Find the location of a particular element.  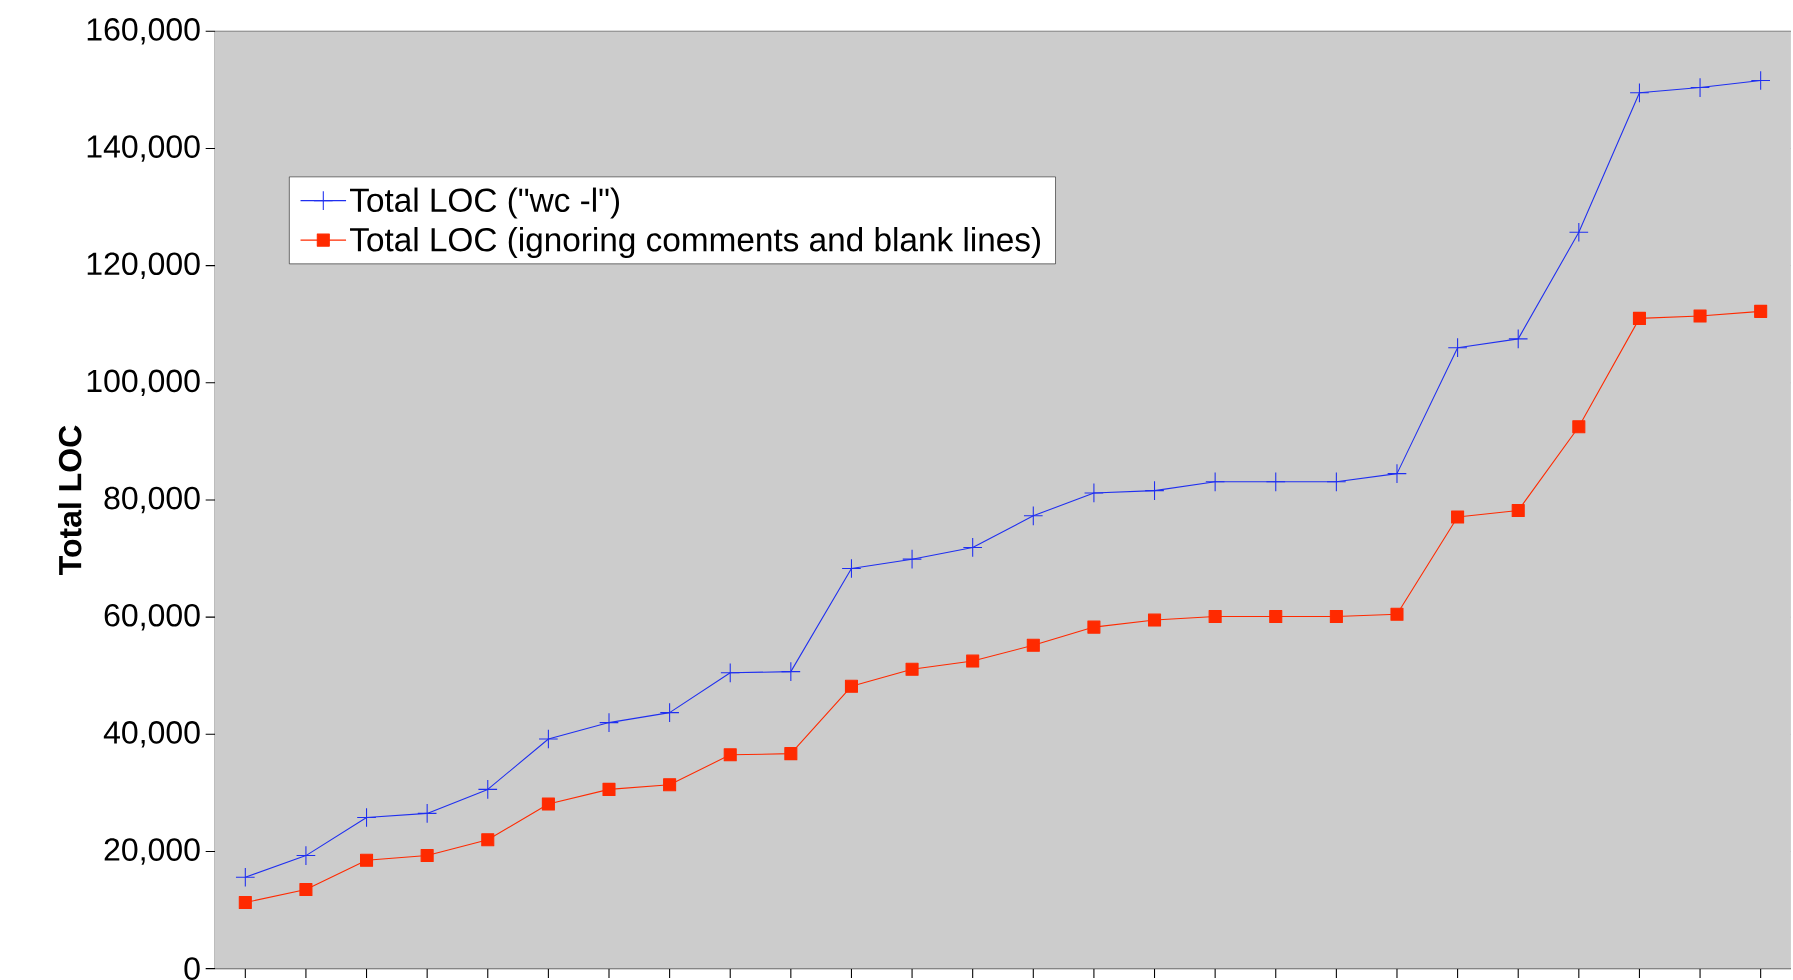

y-tick-label: 160,000 is located at coordinates (143, 31).